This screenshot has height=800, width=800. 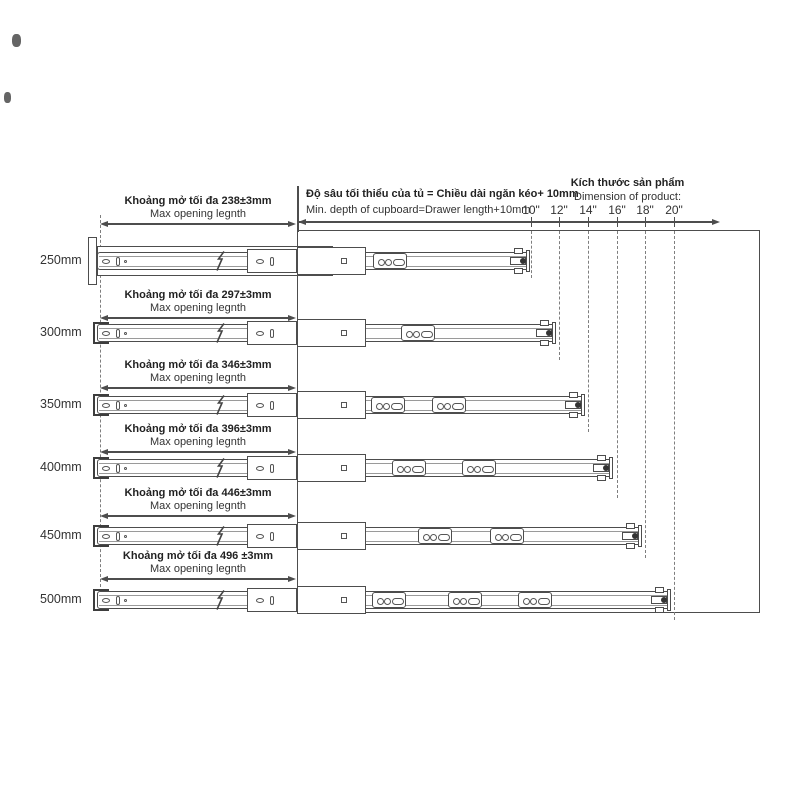 What do you see at coordinates (198, 493) in the screenshot?
I see `max-opening-label-vi: Khoảng mở tối đa 446±3mm` at bounding box center [198, 493].